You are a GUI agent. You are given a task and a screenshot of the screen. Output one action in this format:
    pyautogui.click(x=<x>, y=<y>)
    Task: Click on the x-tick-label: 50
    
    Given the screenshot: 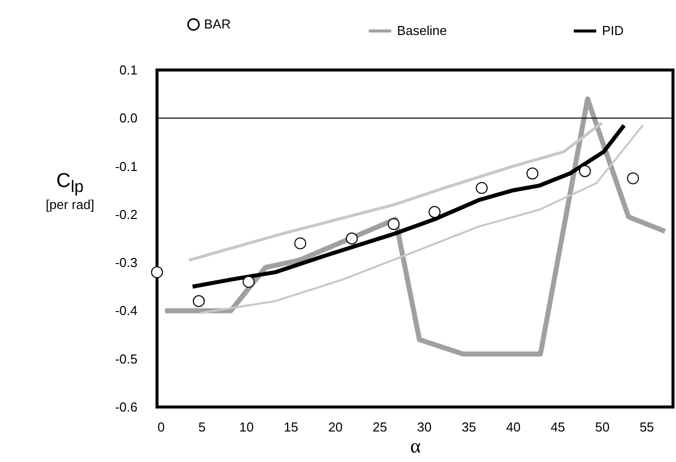 What is the action you would take?
    pyautogui.click(x=602, y=427)
    